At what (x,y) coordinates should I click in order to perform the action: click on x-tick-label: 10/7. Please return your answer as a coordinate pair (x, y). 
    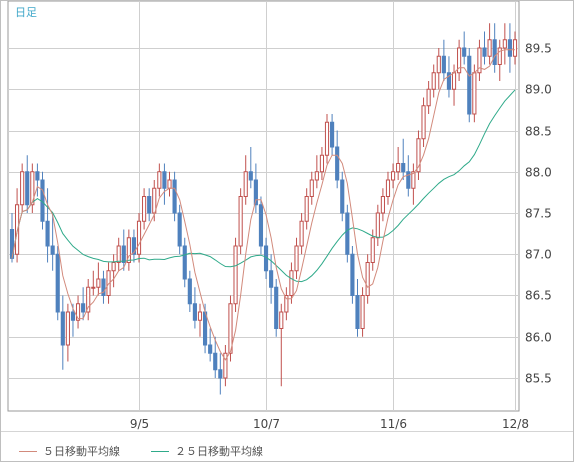
    Looking at the image, I should click on (266, 424).